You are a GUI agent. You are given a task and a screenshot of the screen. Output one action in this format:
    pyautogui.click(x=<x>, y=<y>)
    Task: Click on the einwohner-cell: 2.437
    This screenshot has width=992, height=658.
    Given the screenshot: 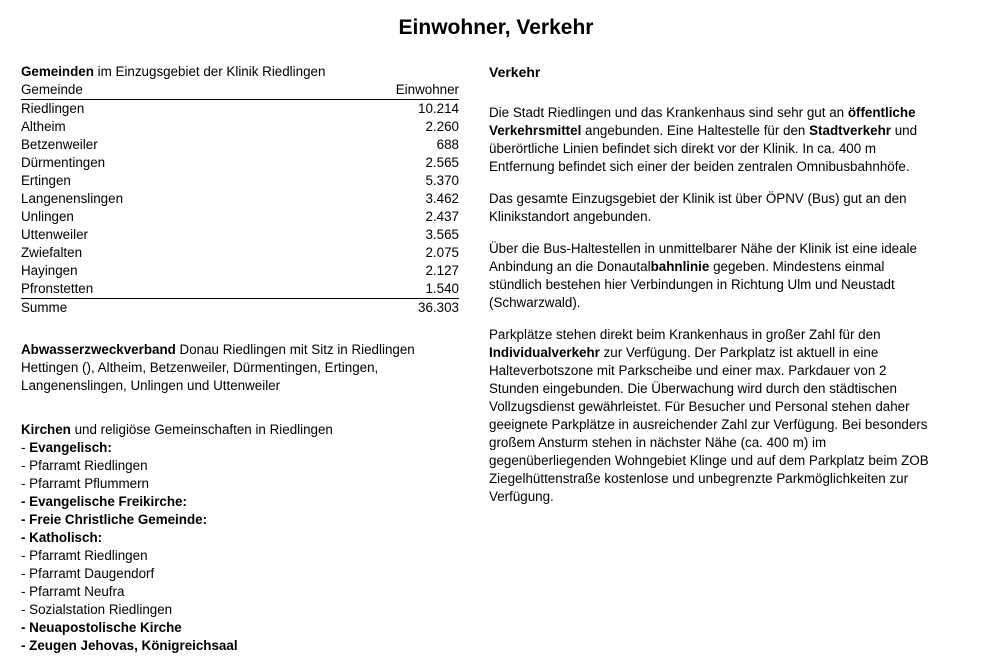 What is the action you would take?
    pyautogui.click(x=442, y=216)
    